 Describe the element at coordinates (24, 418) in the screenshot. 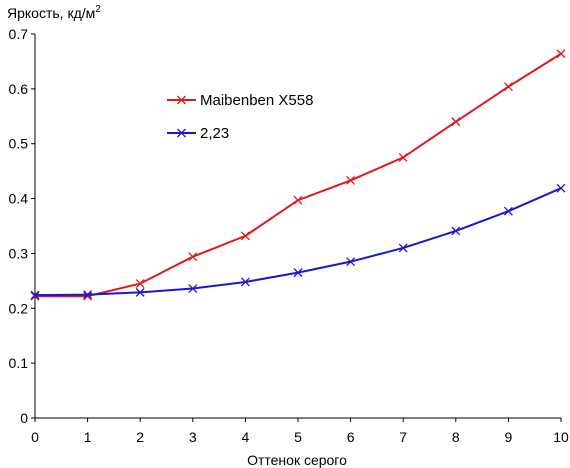

I see `y-tick-label: 0` at that location.